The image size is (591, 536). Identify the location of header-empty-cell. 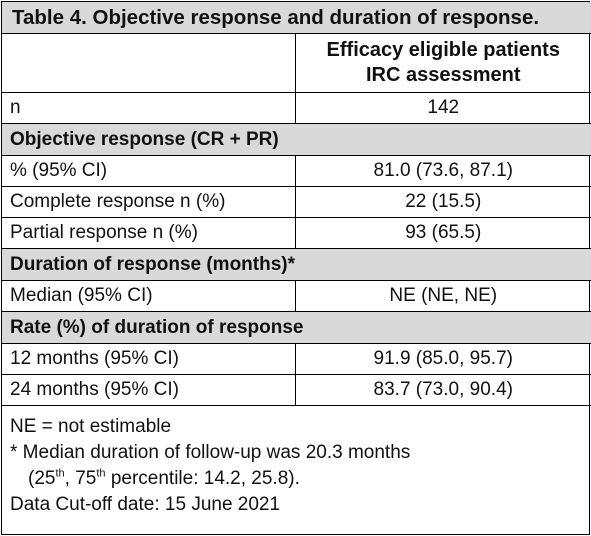
(149, 63).